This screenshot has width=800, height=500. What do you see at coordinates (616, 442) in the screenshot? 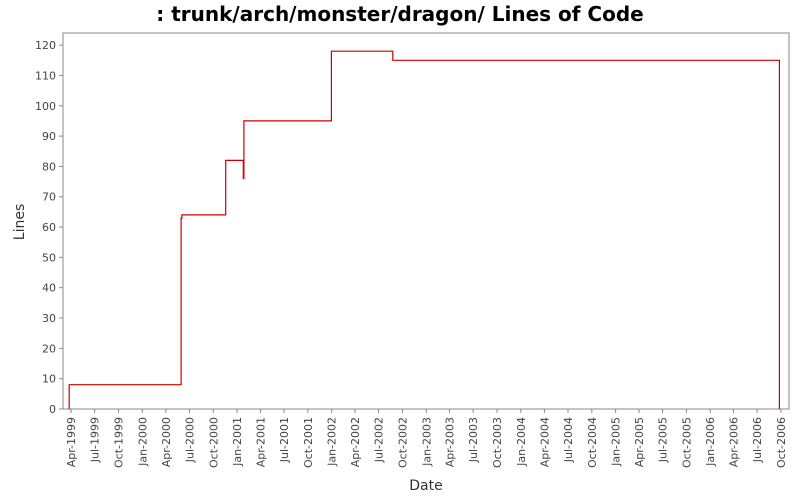
I see `x-tick-label: Jan-2005` at bounding box center [616, 442].